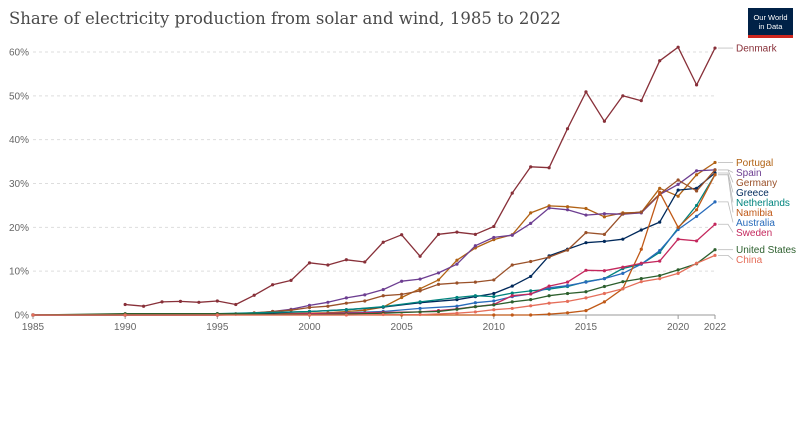 The height and width of the screenshot is (432, 800). What do you see at coordinates (374, 285) in the screenshot?
I see `series-china` at bounding box center [374, 285].